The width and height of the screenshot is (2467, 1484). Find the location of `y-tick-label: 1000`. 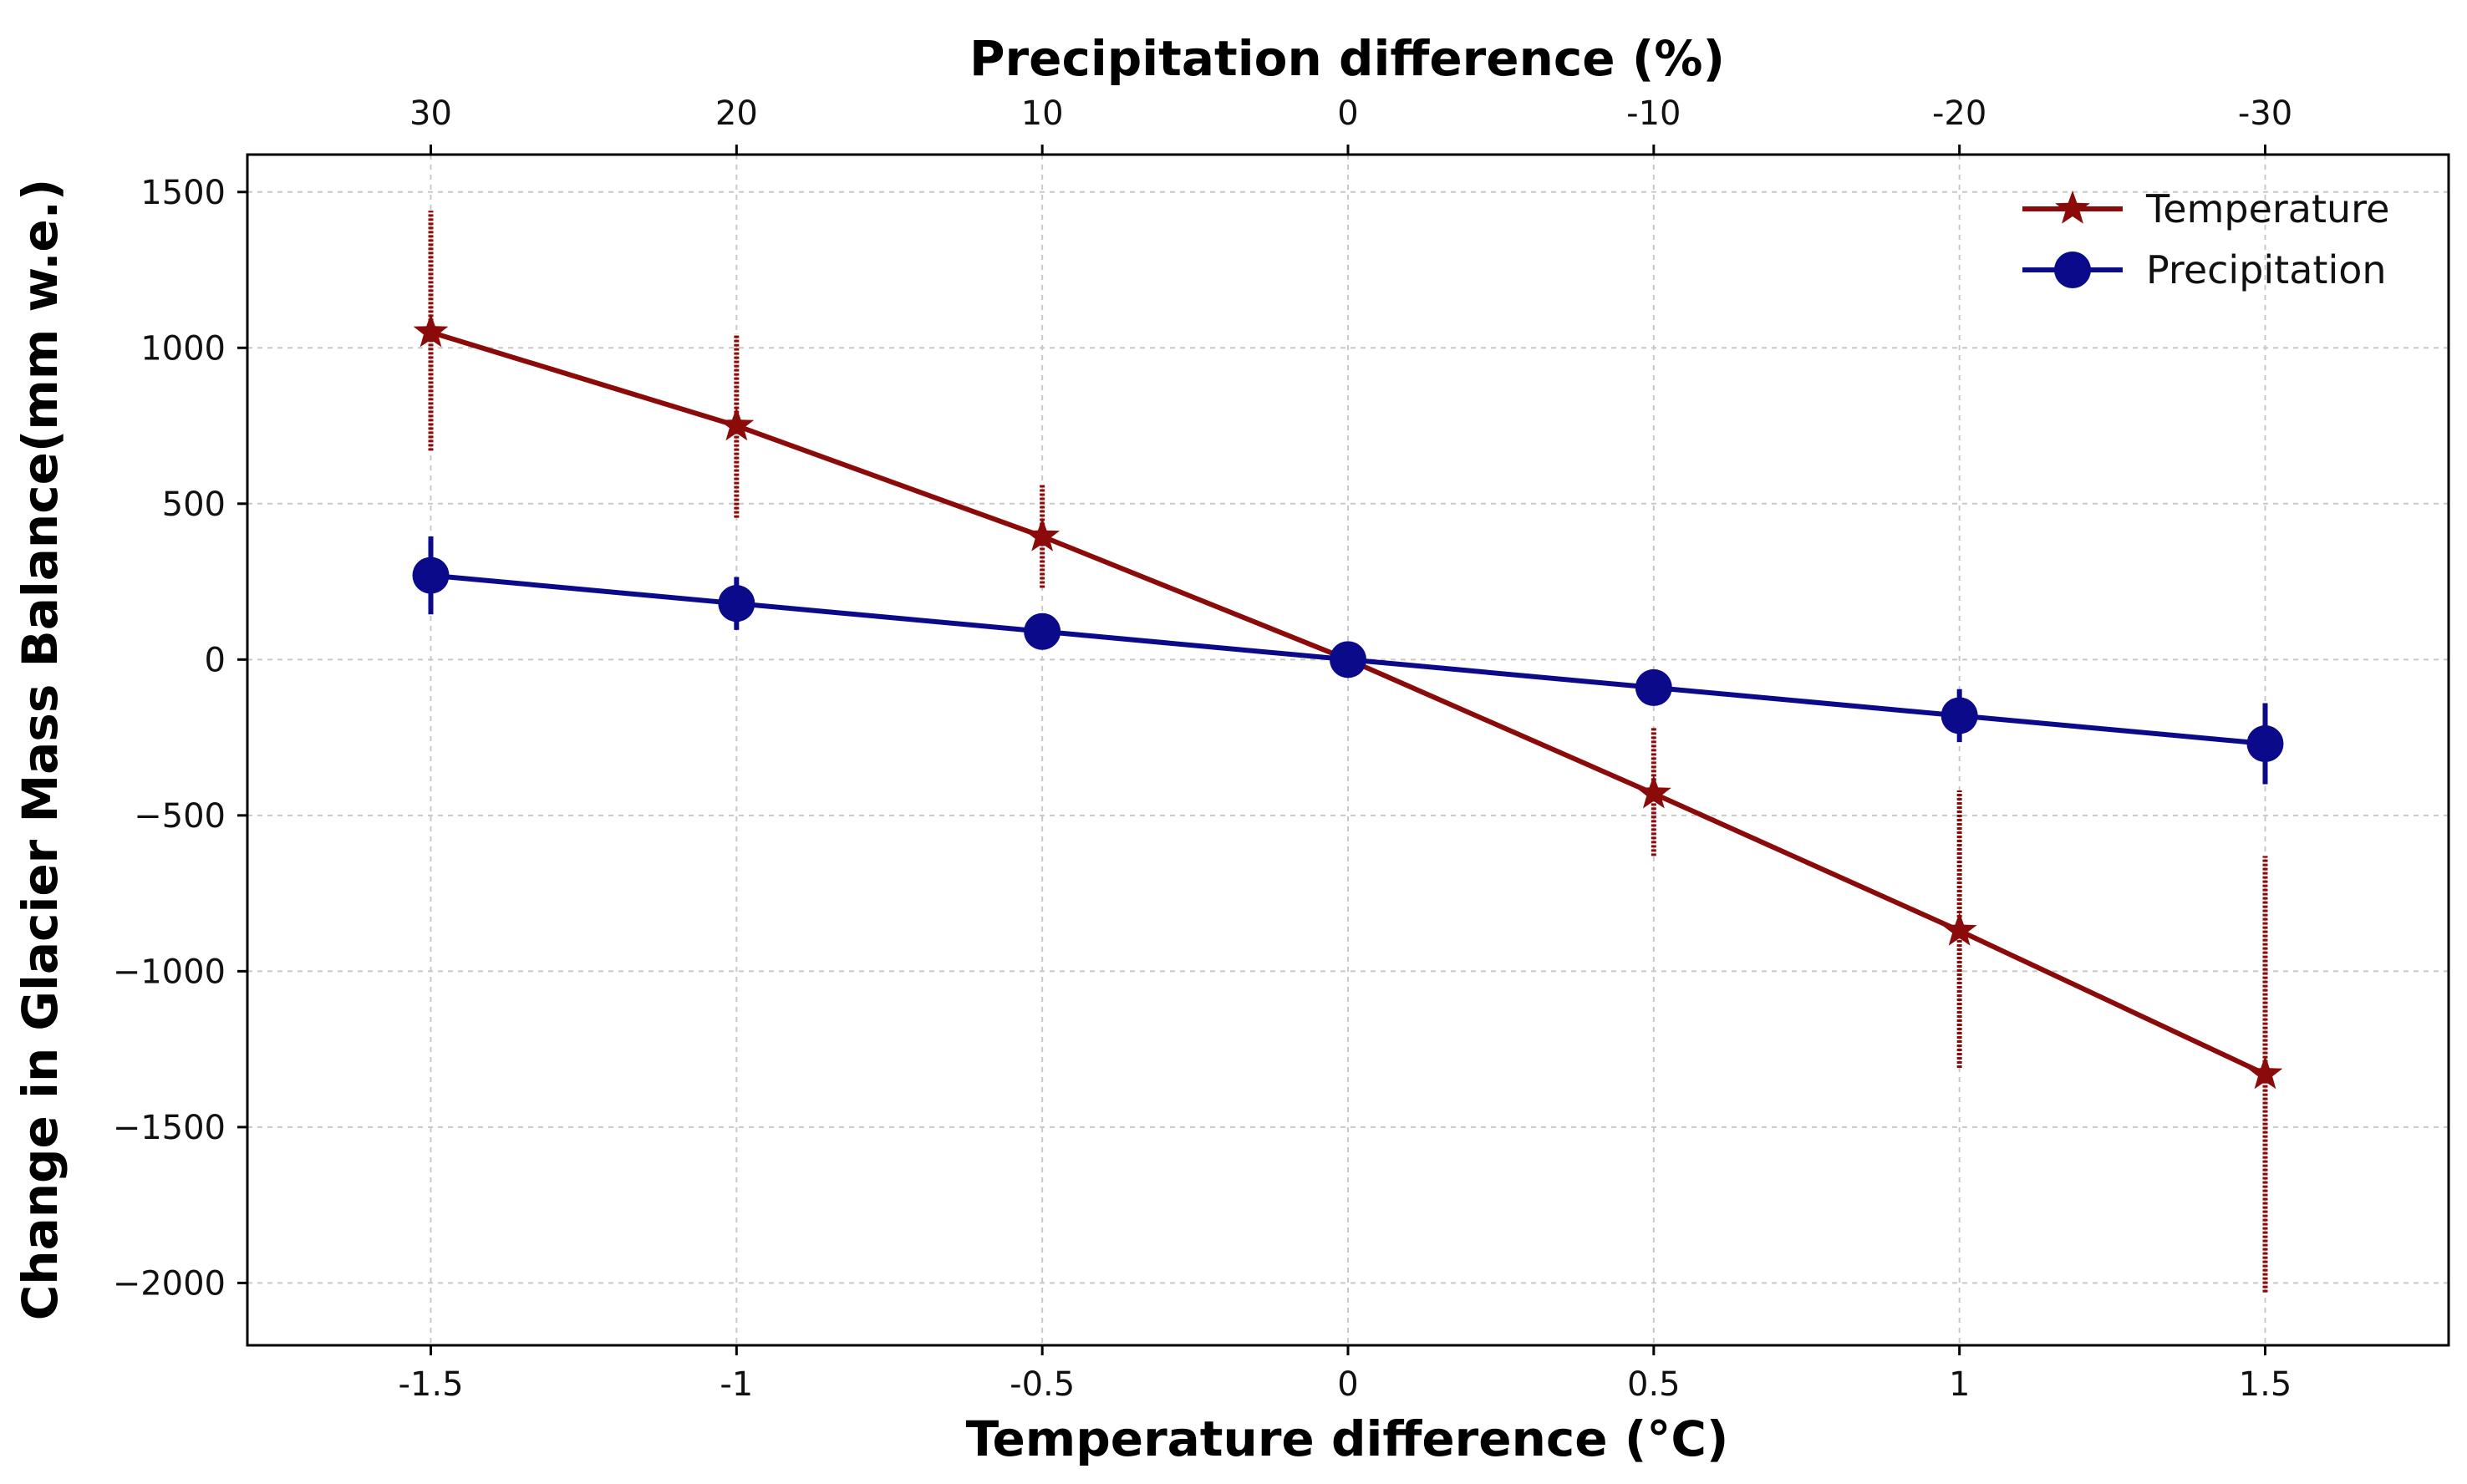

y-tick-label: 1000 is located at coordinates (183, 348).